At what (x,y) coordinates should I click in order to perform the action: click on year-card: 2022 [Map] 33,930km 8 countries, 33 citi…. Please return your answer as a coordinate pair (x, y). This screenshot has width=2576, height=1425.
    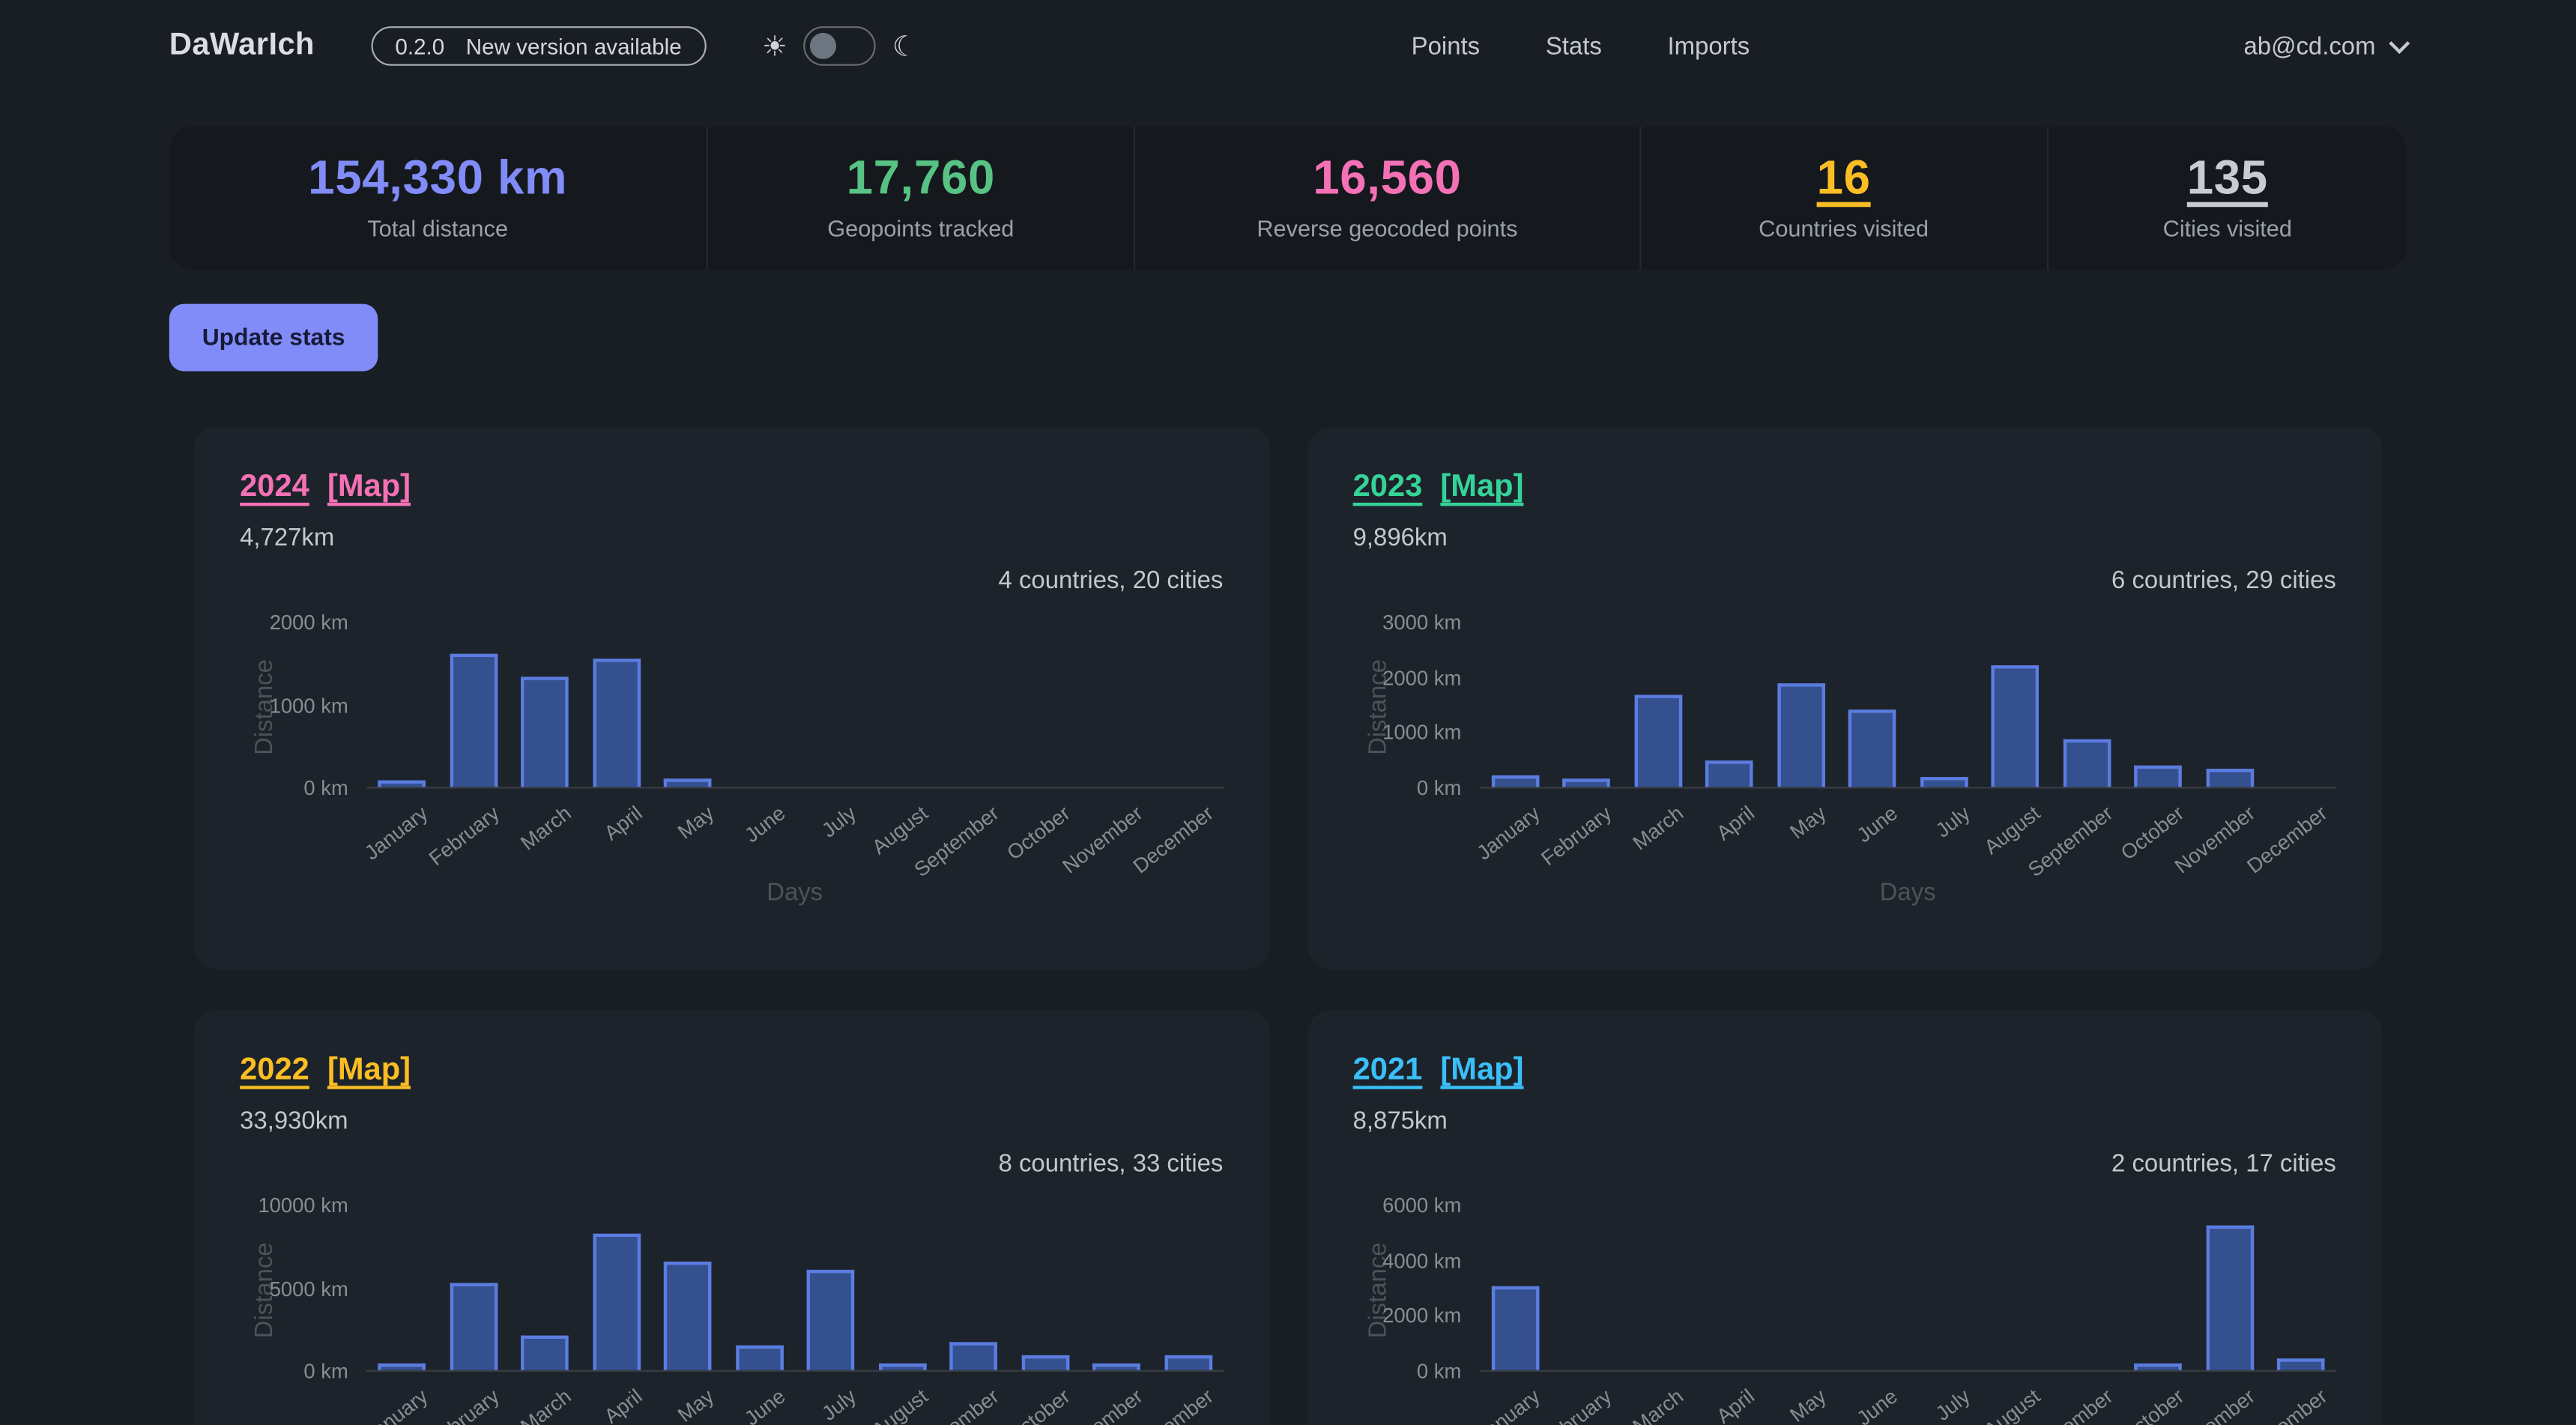
    Looking at the image, I should click on (731, 1217).